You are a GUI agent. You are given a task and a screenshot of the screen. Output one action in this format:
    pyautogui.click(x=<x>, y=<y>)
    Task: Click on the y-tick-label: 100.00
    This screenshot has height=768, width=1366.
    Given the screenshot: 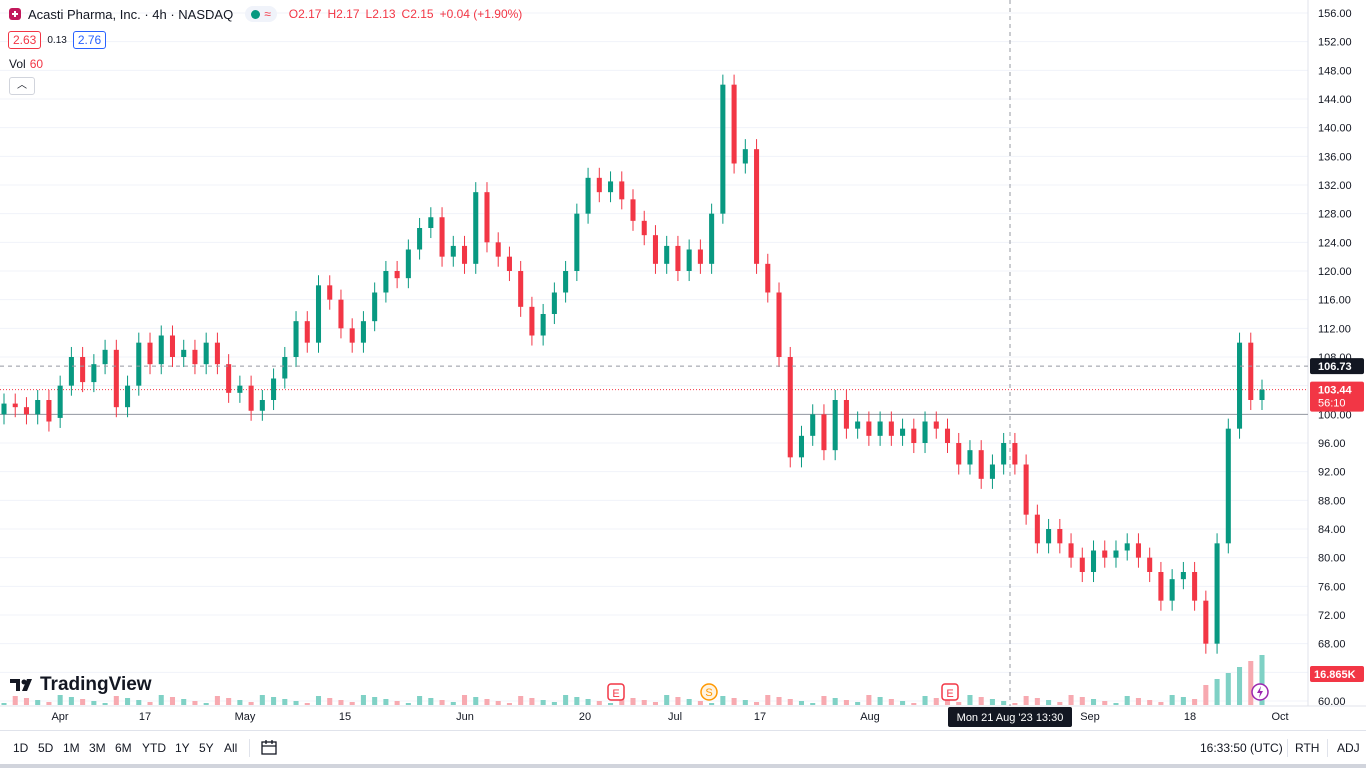 What is the action you would take?
    pyautogui.click(x=1335, y=415)
    